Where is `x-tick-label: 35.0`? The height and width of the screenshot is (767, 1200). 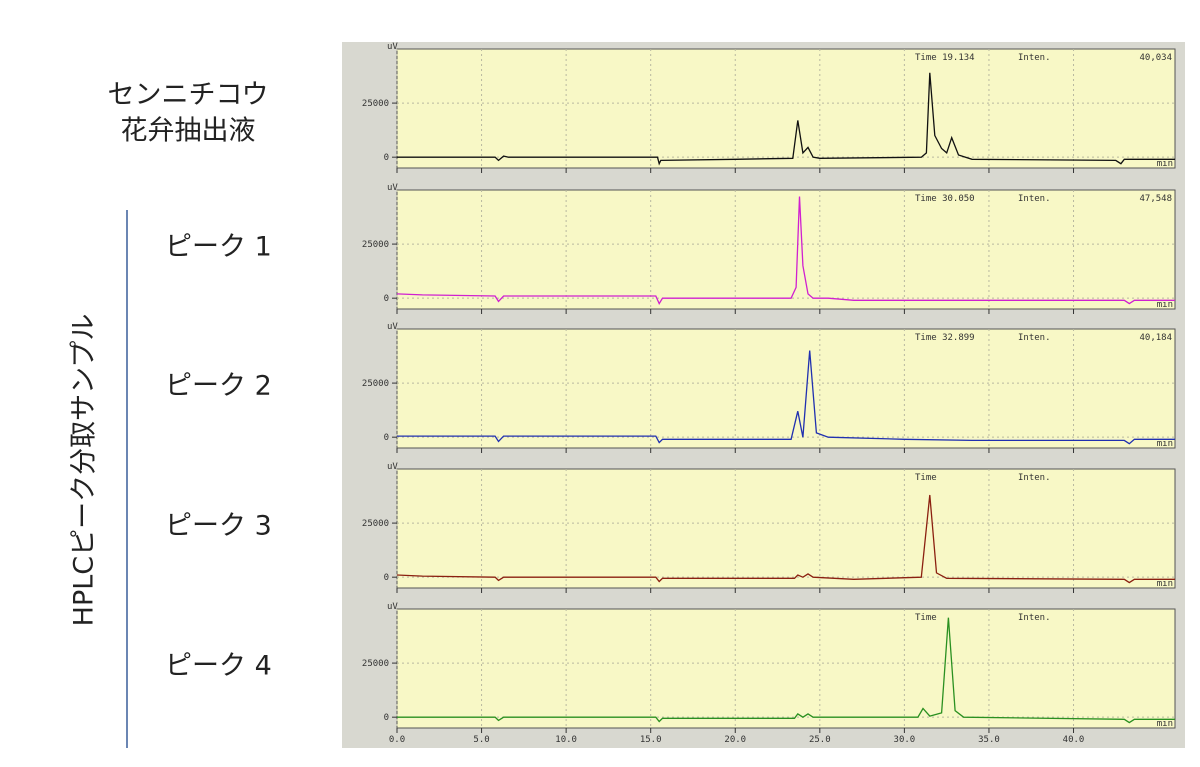
x-tick-label: 35.0 is located at coordinates (989, 740).